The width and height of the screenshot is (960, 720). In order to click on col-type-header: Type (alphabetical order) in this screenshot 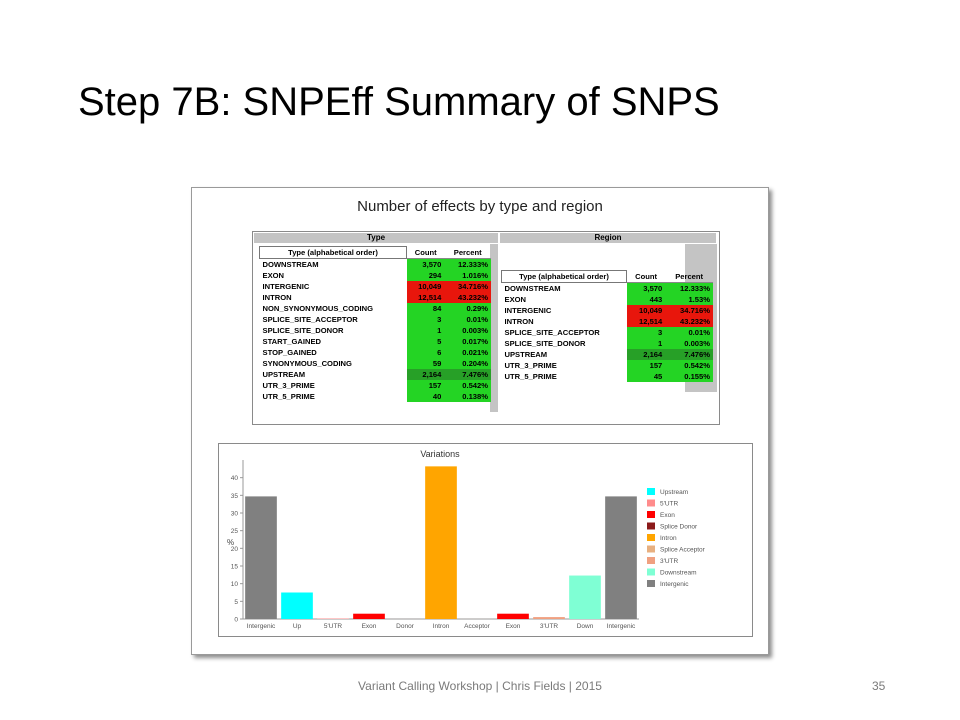, I will do `click(333, 252)`.